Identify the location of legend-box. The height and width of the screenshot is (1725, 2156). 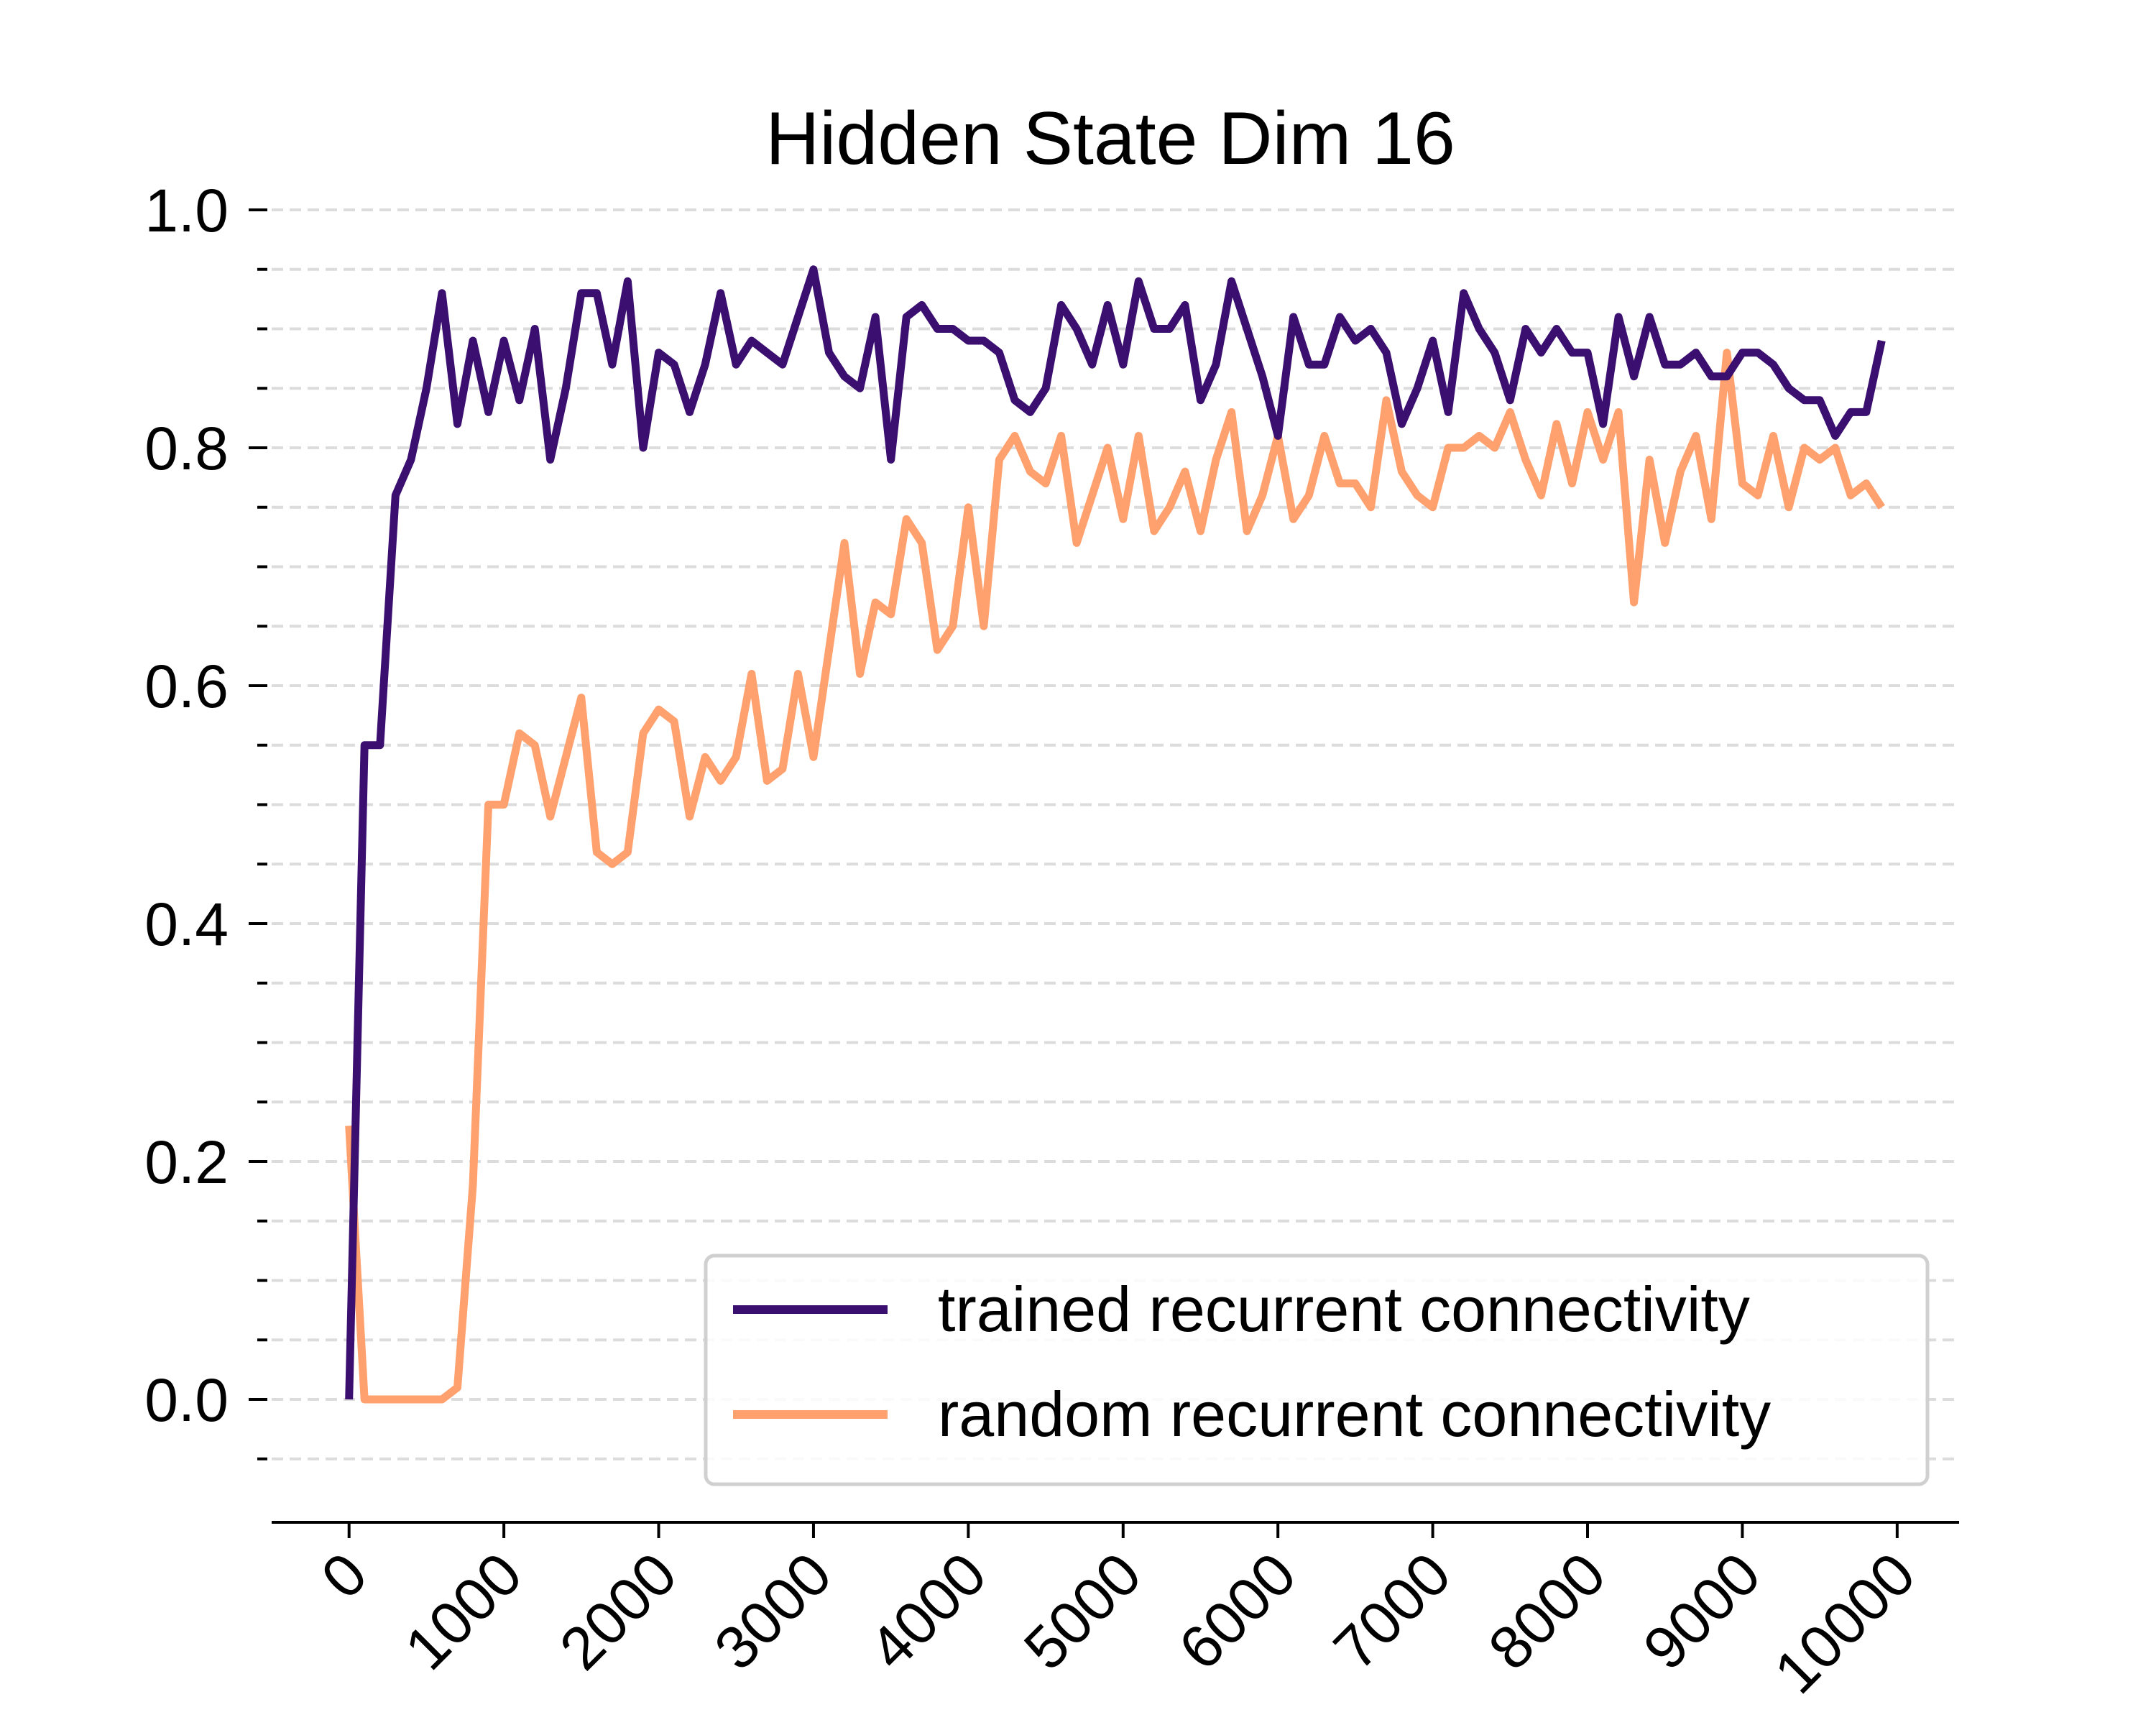
(1317, 1370).